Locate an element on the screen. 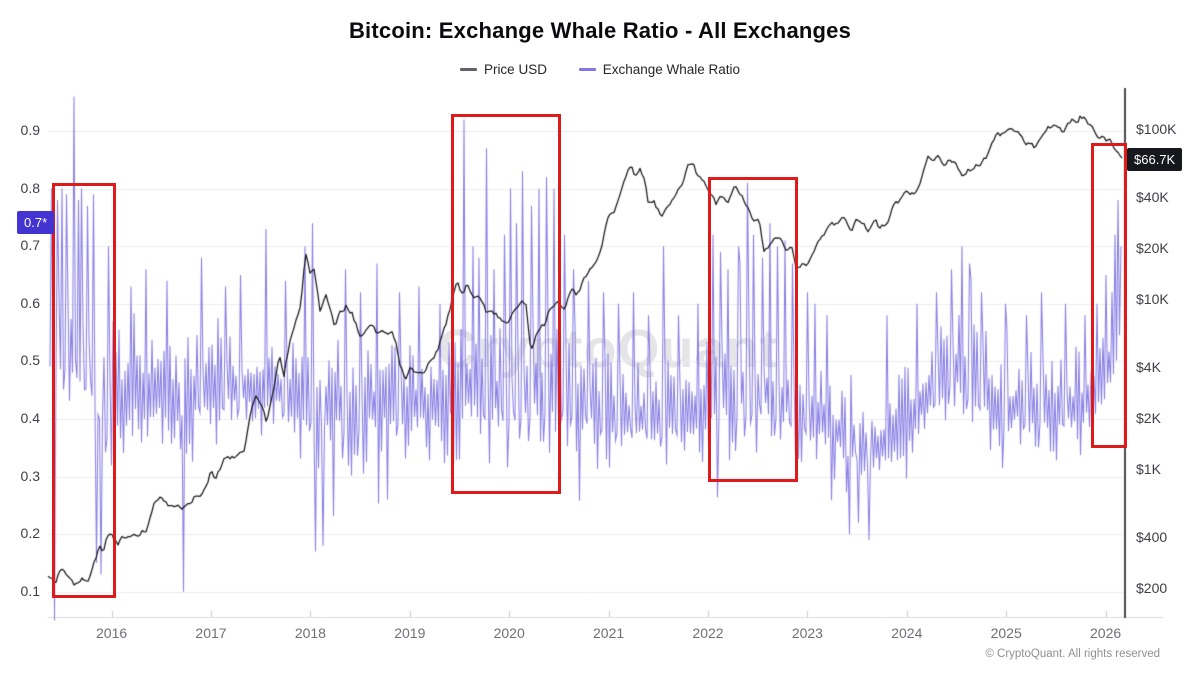 The width and height of the screenshot is (1200, 675). left-tick-0.7: 0.7 is located at coordinates (30, 245).